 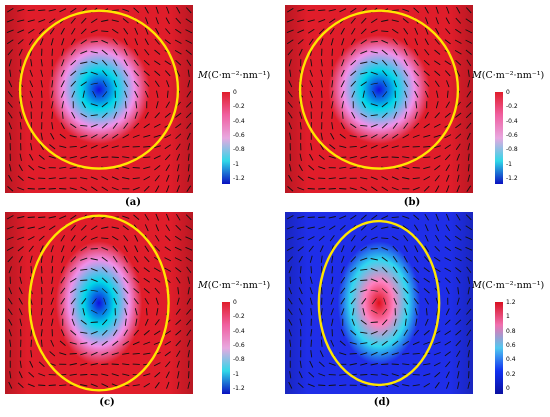 I want to click on colorbar-units: (C·m⁻²·nm⁻¹), so click(x=239, y=285).